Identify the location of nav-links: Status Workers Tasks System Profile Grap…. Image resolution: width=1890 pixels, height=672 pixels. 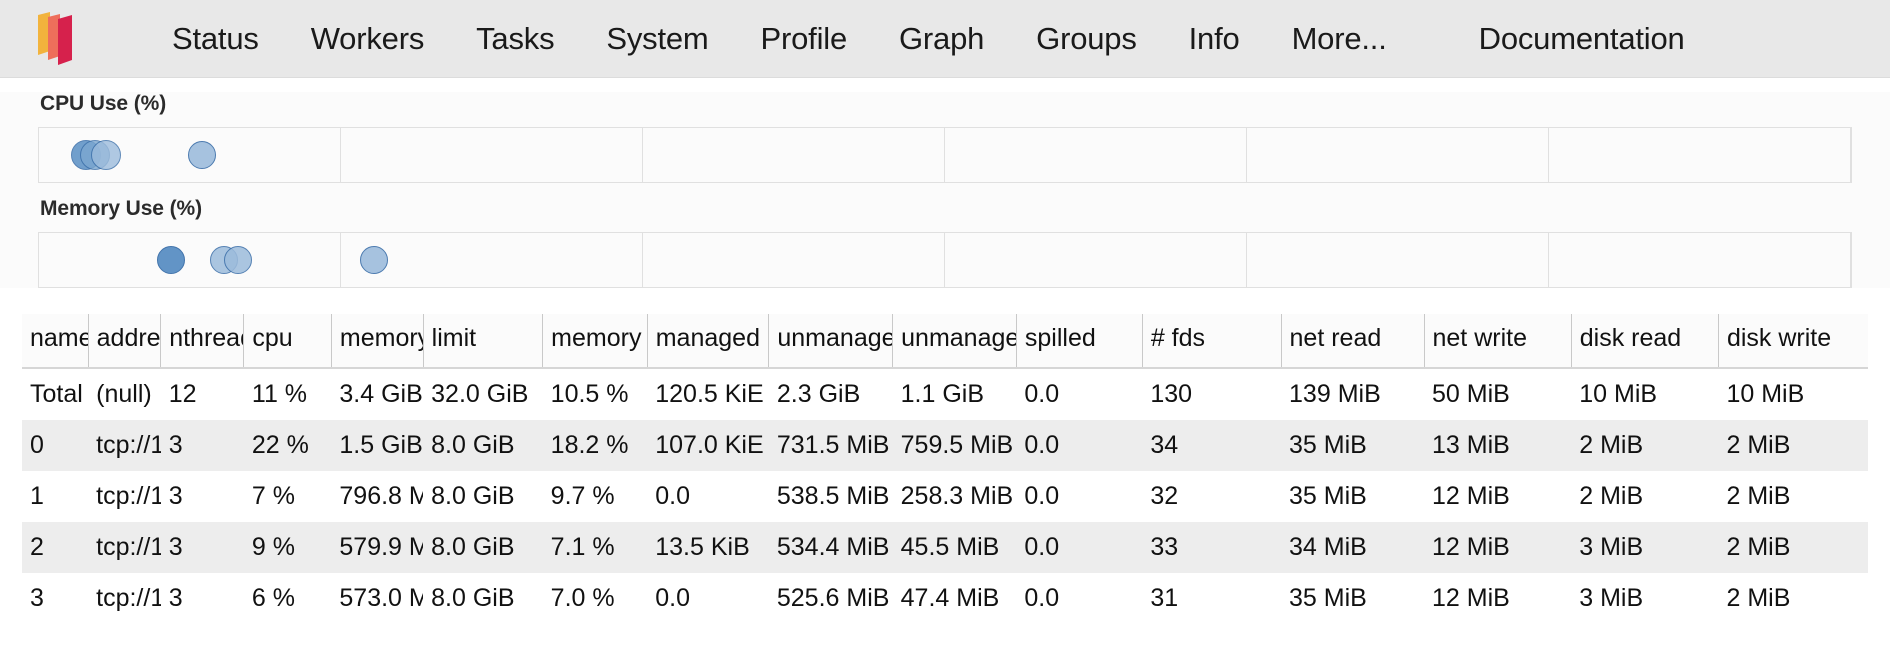
(928, 39).